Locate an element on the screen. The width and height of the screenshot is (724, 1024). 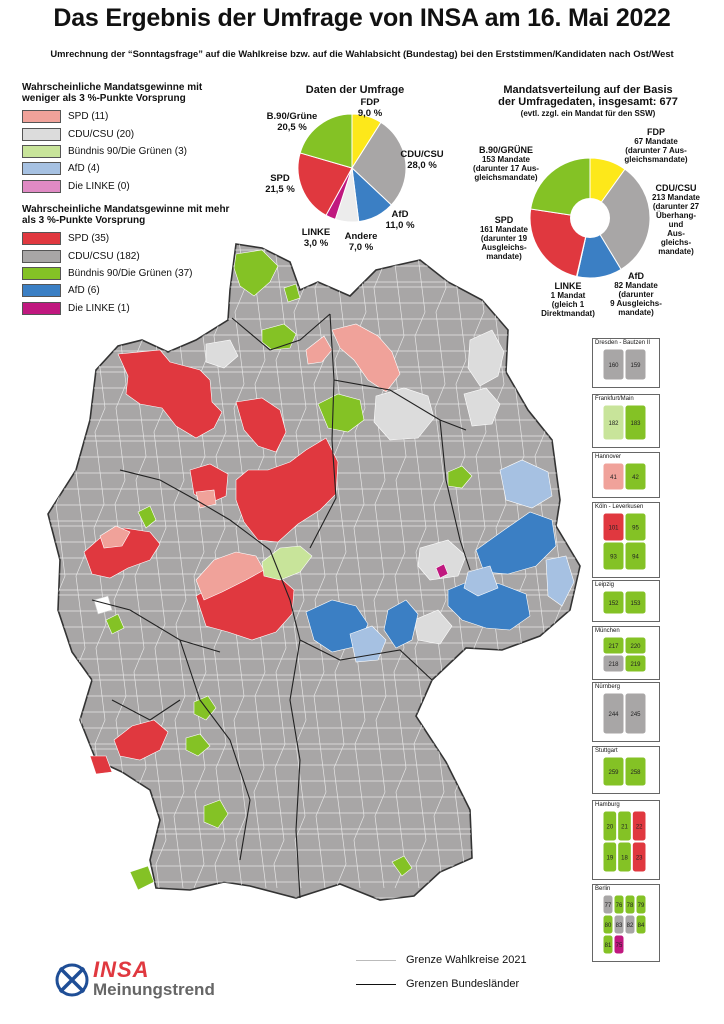
inset-district-number: 217 is located at coordinates (613, 647).